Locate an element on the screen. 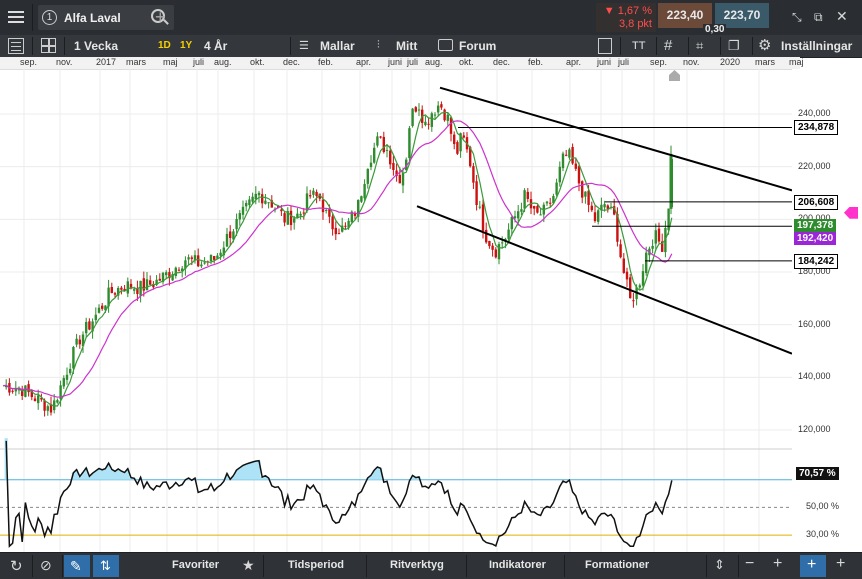 This screenshot has width=862, height=579. collapse-icon: ⤡ is located at coordinates (797, 17).